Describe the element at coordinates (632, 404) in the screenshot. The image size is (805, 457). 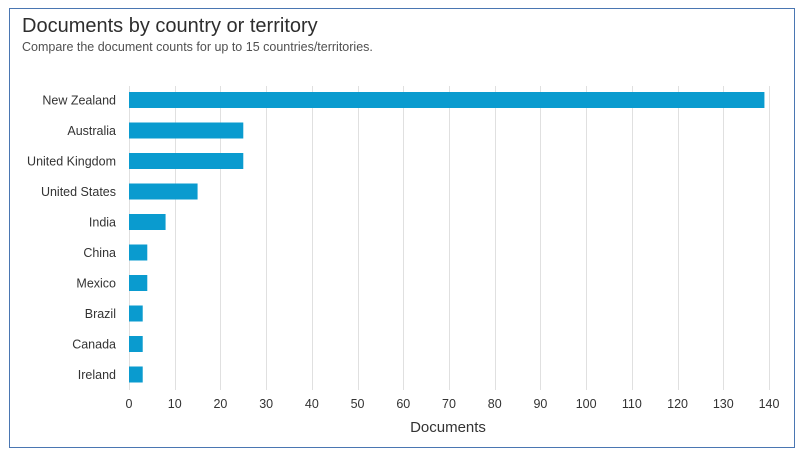
I see `x-tick-label: 110` at that location.